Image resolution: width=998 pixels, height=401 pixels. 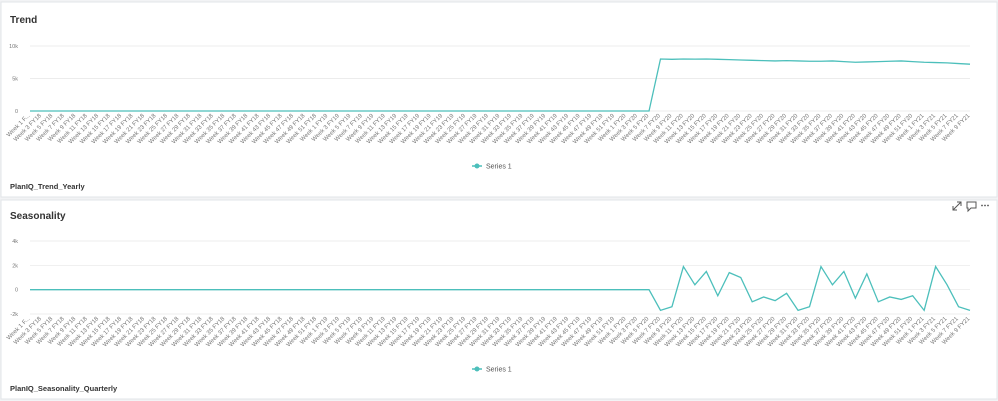 I want to click on comment-icon, so click(x=971, y=207).